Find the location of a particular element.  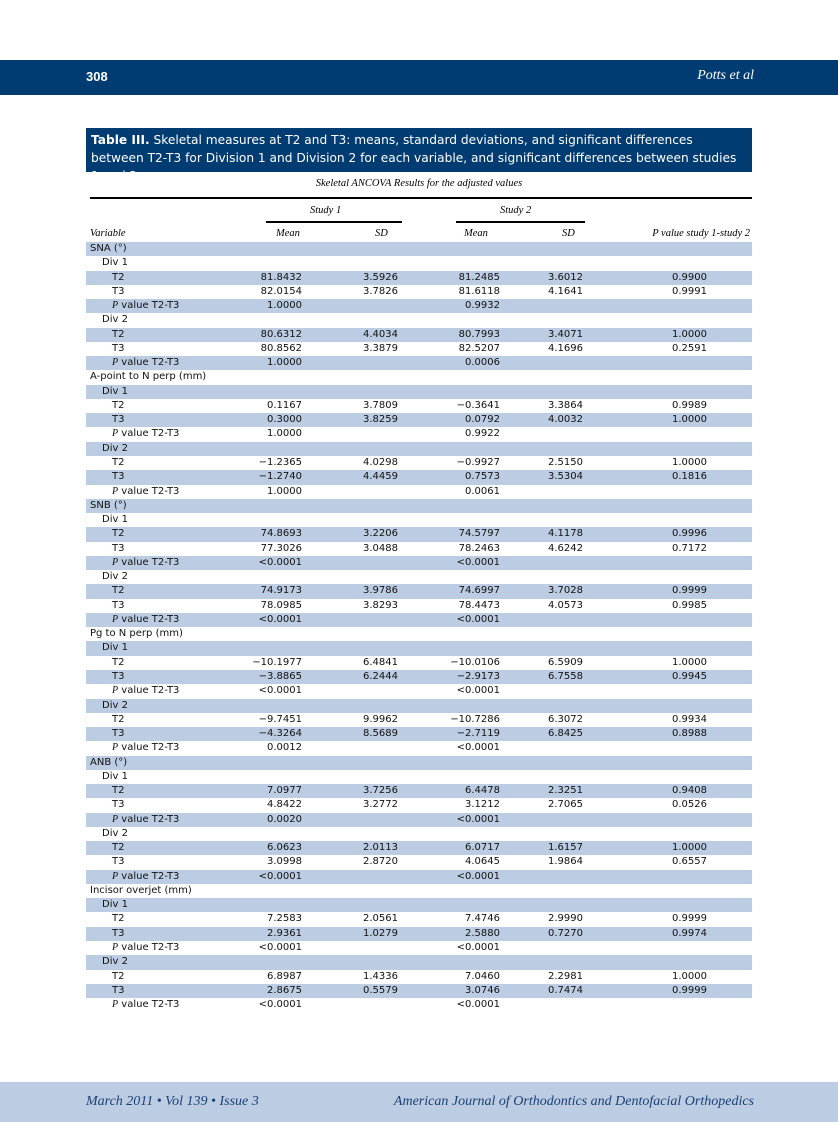

row-label: Pg to N perp (mm) is located at coordinates (136, 634).